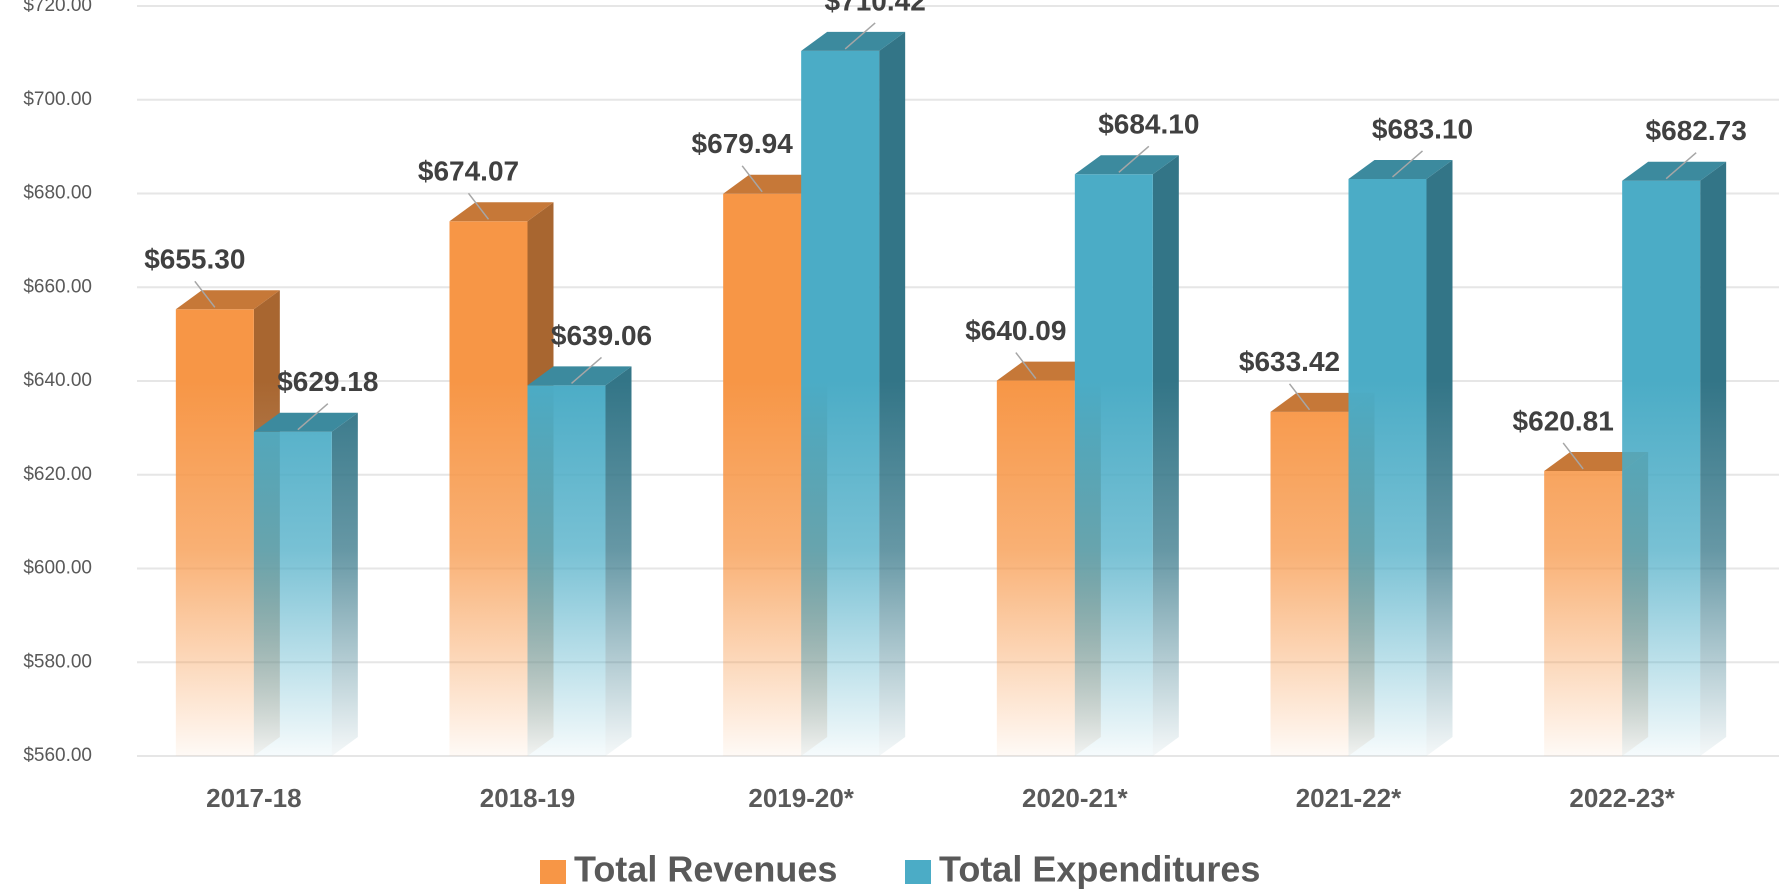 The height and width of the screenshot is (890, 1779). Describe the element at coordinates (1075, 798) in the screenshot. I see `x-tick-label: 2020-21*` at that location.